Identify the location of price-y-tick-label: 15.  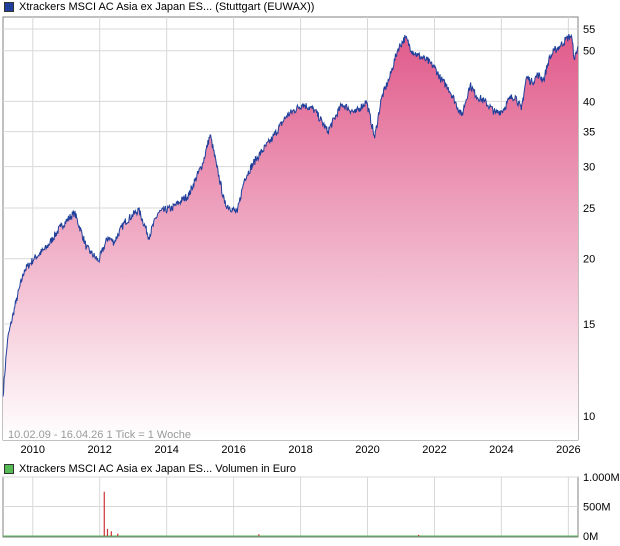
(589, 325).